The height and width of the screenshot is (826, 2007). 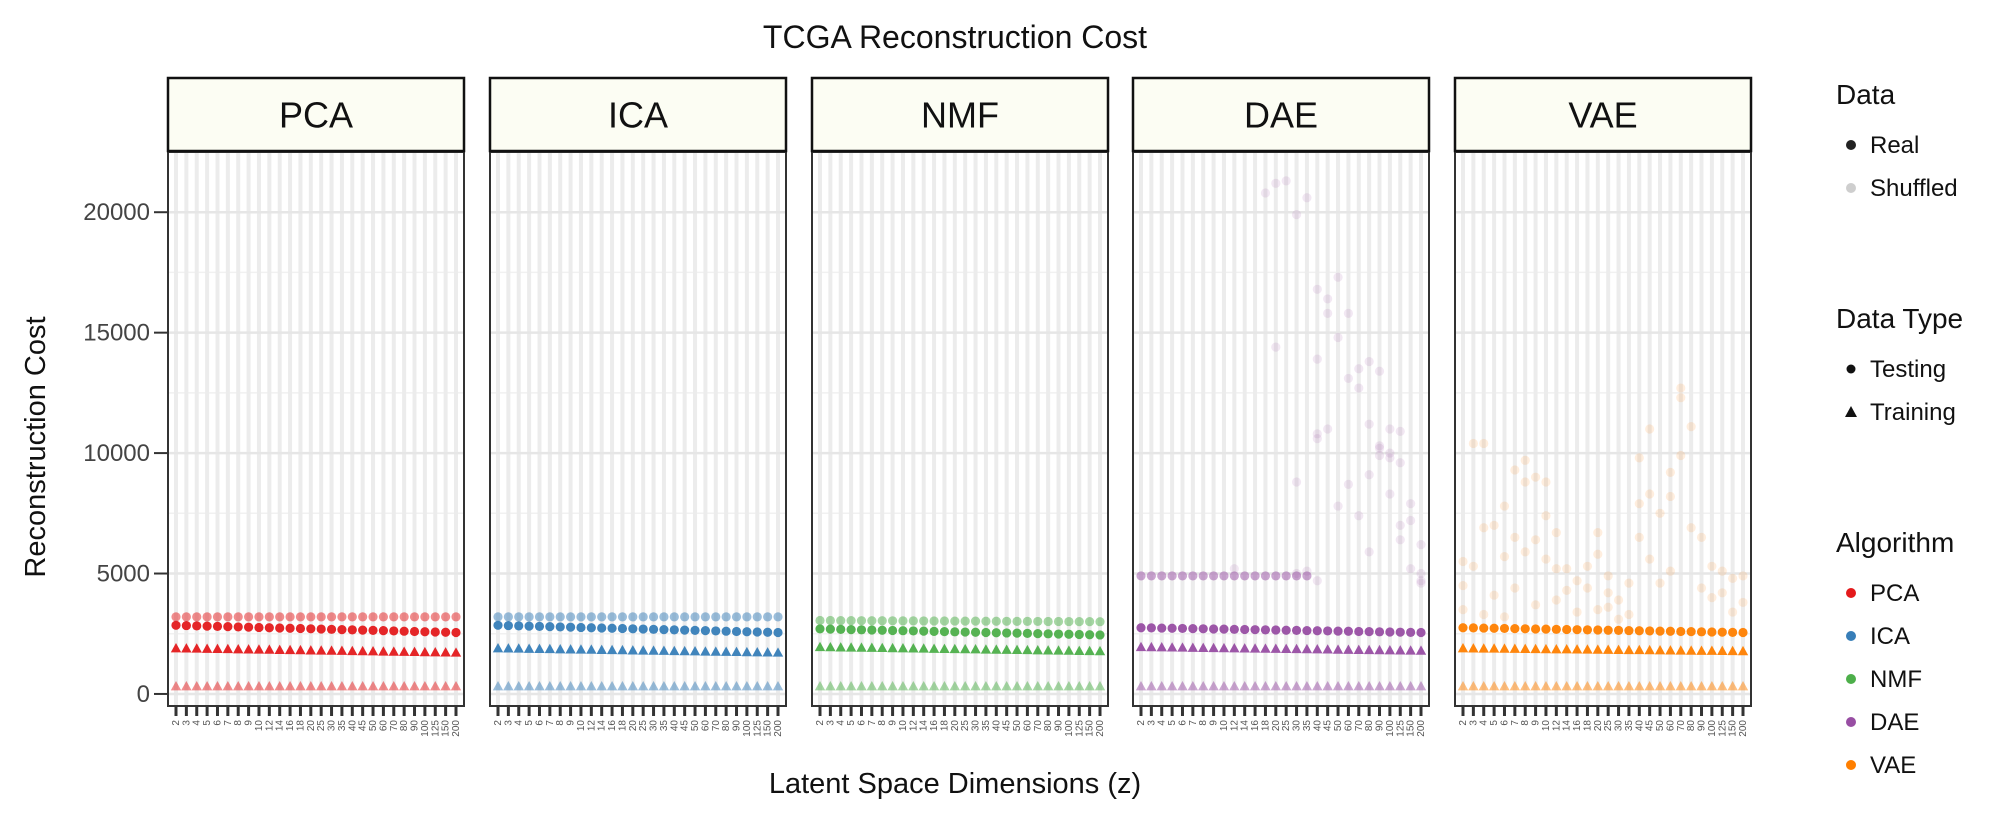 I want to click on x-tick-label: 200, so click(x=778, y=728).